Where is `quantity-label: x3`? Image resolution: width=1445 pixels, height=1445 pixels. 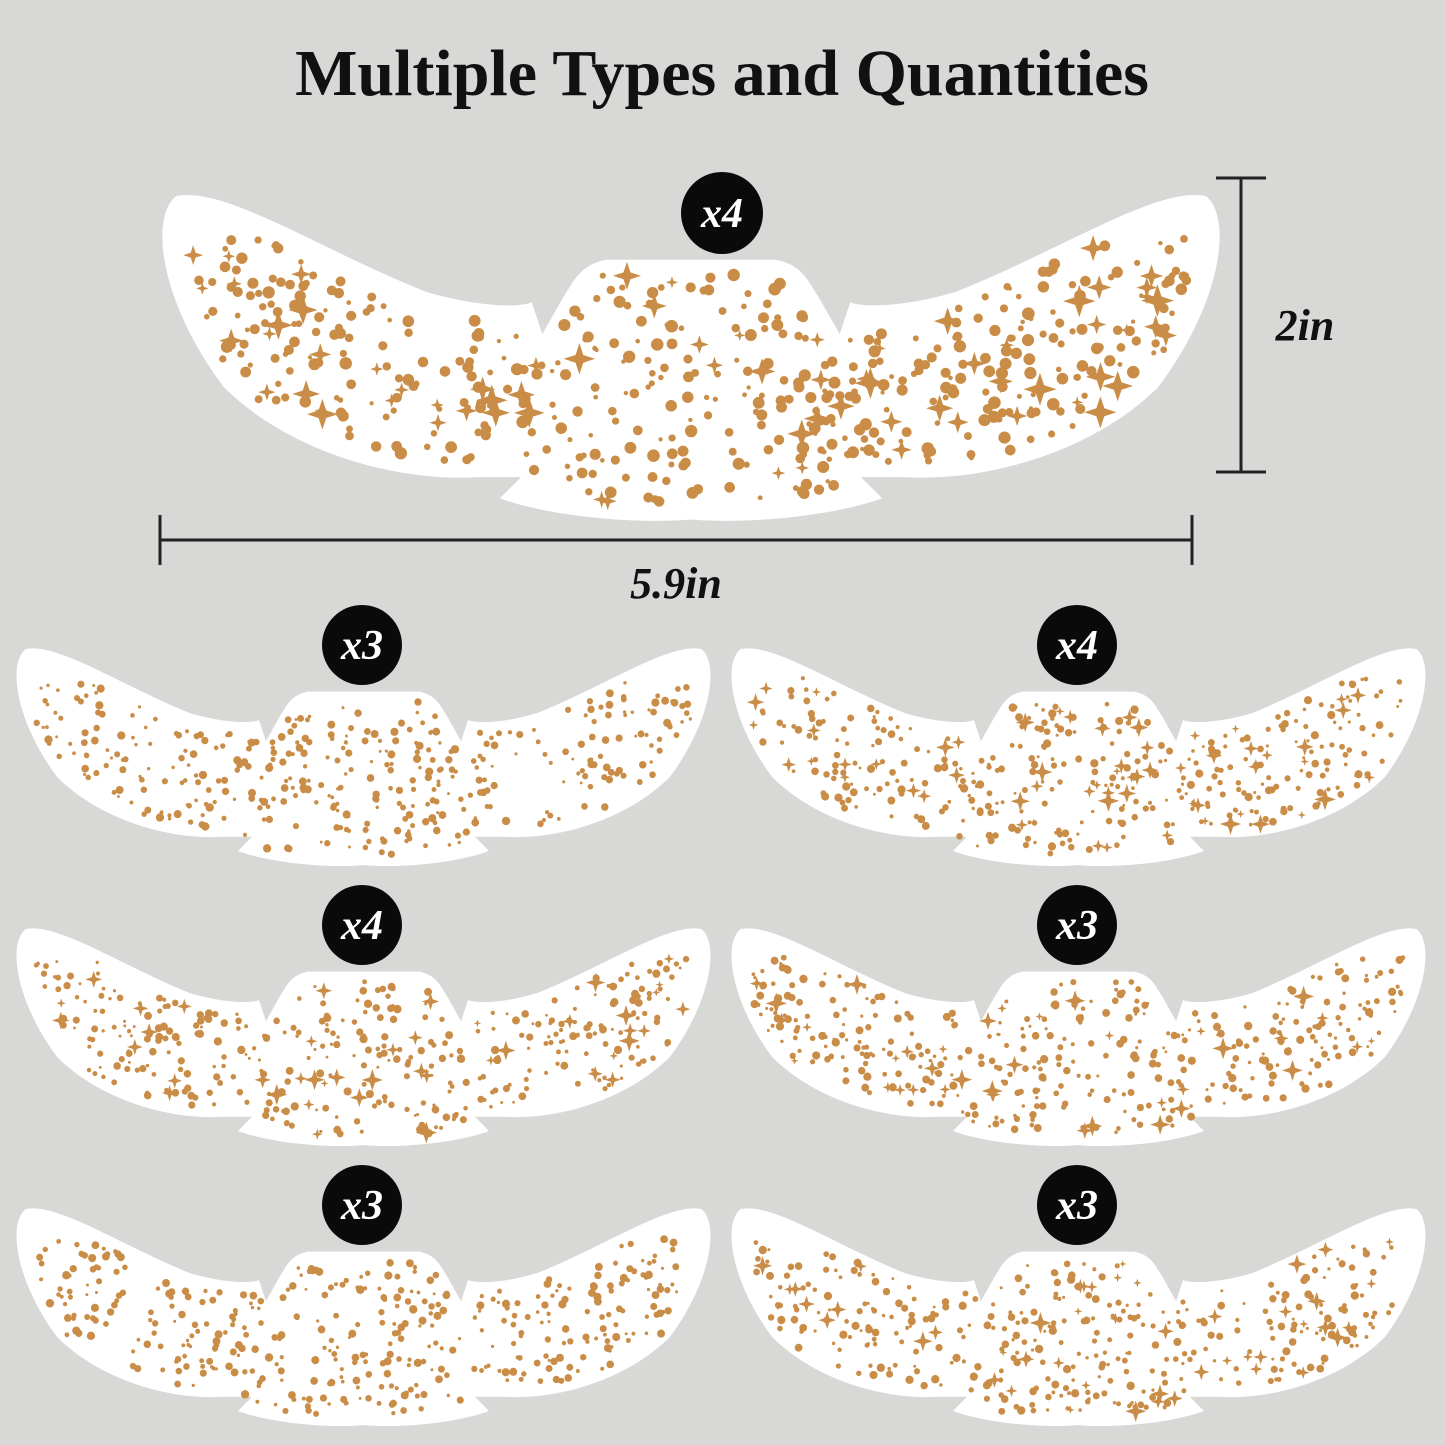
quantity-label: x3 is located at coordinates (361, 1206).